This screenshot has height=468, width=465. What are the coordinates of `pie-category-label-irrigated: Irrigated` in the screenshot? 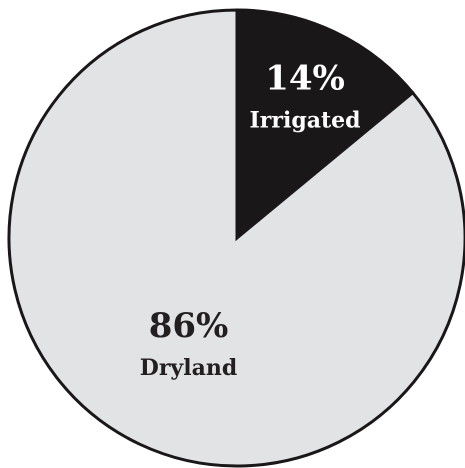 It's located at (304, 121).